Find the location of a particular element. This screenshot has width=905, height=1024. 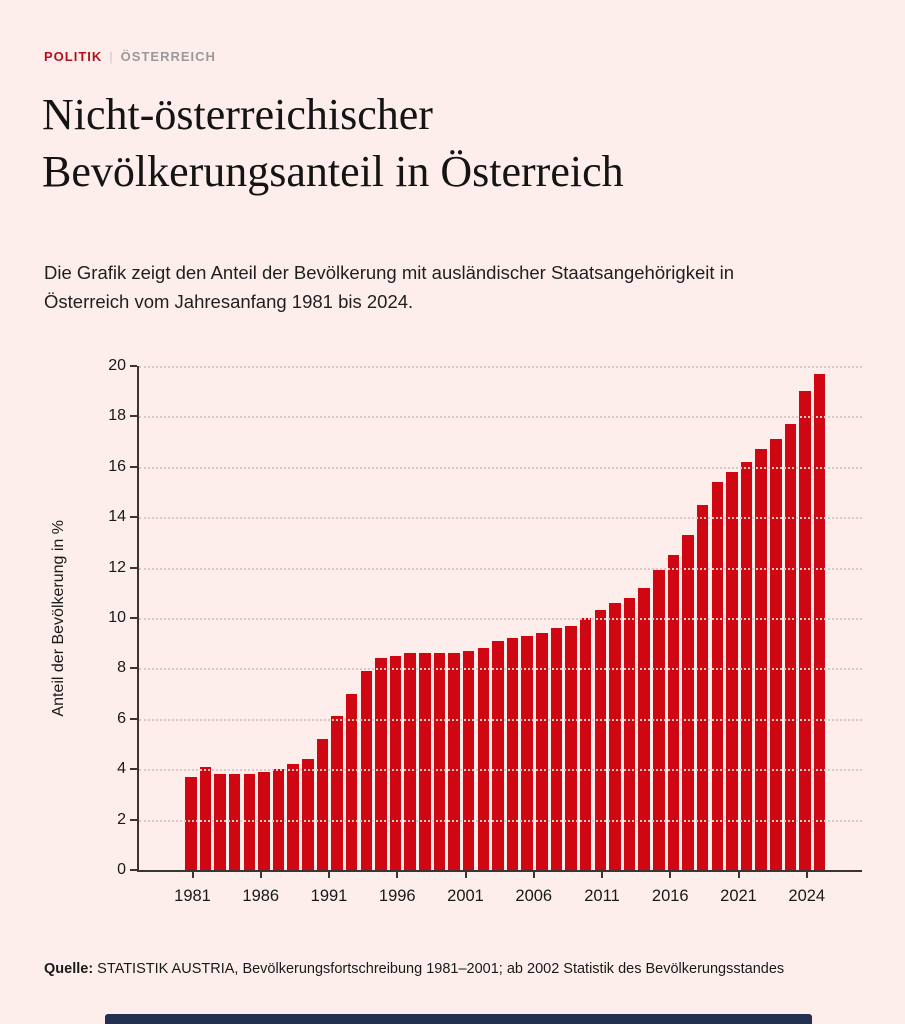

x-tick-mark-2021 is located at coordinates (738, 874).